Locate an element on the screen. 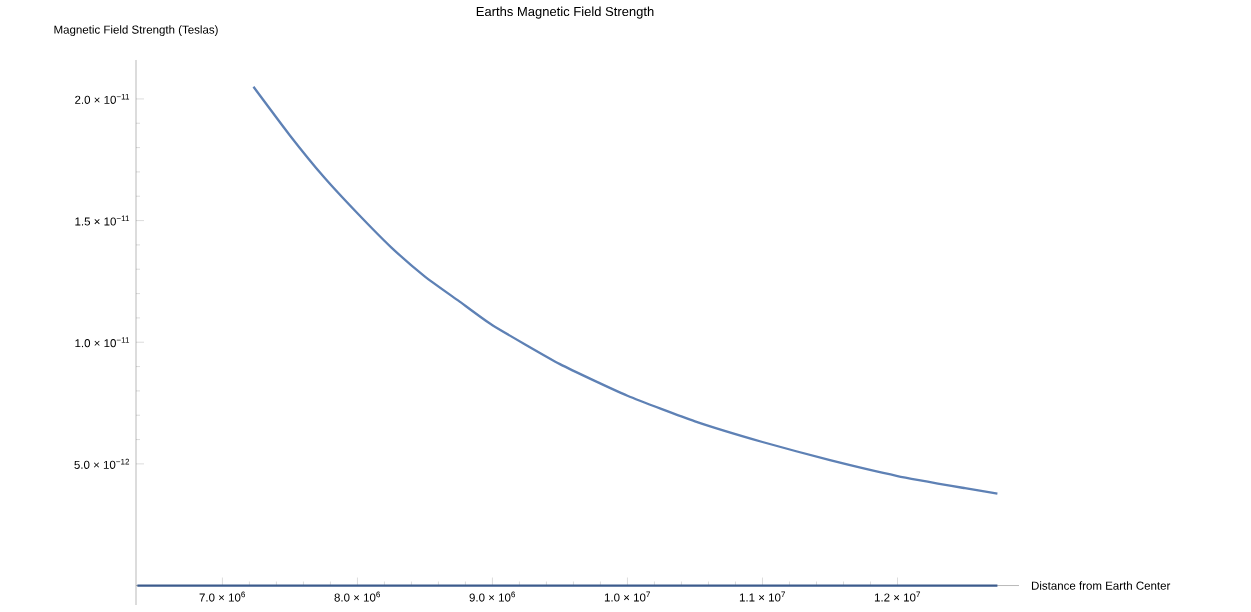  x-tick-label: 9.0 × 10$^{6}$ is located at coordinates (492, 596).